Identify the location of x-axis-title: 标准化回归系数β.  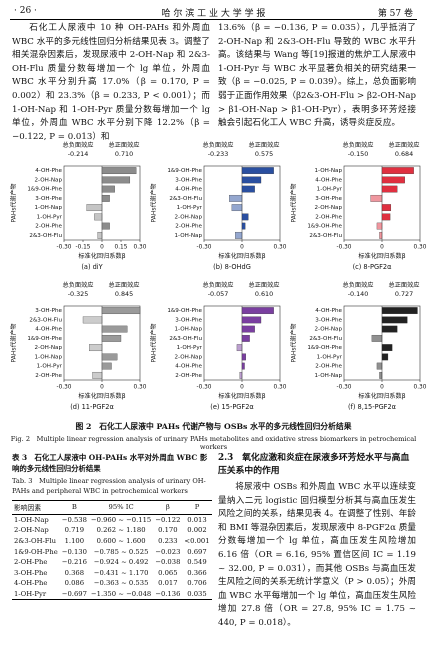
(241, 256).